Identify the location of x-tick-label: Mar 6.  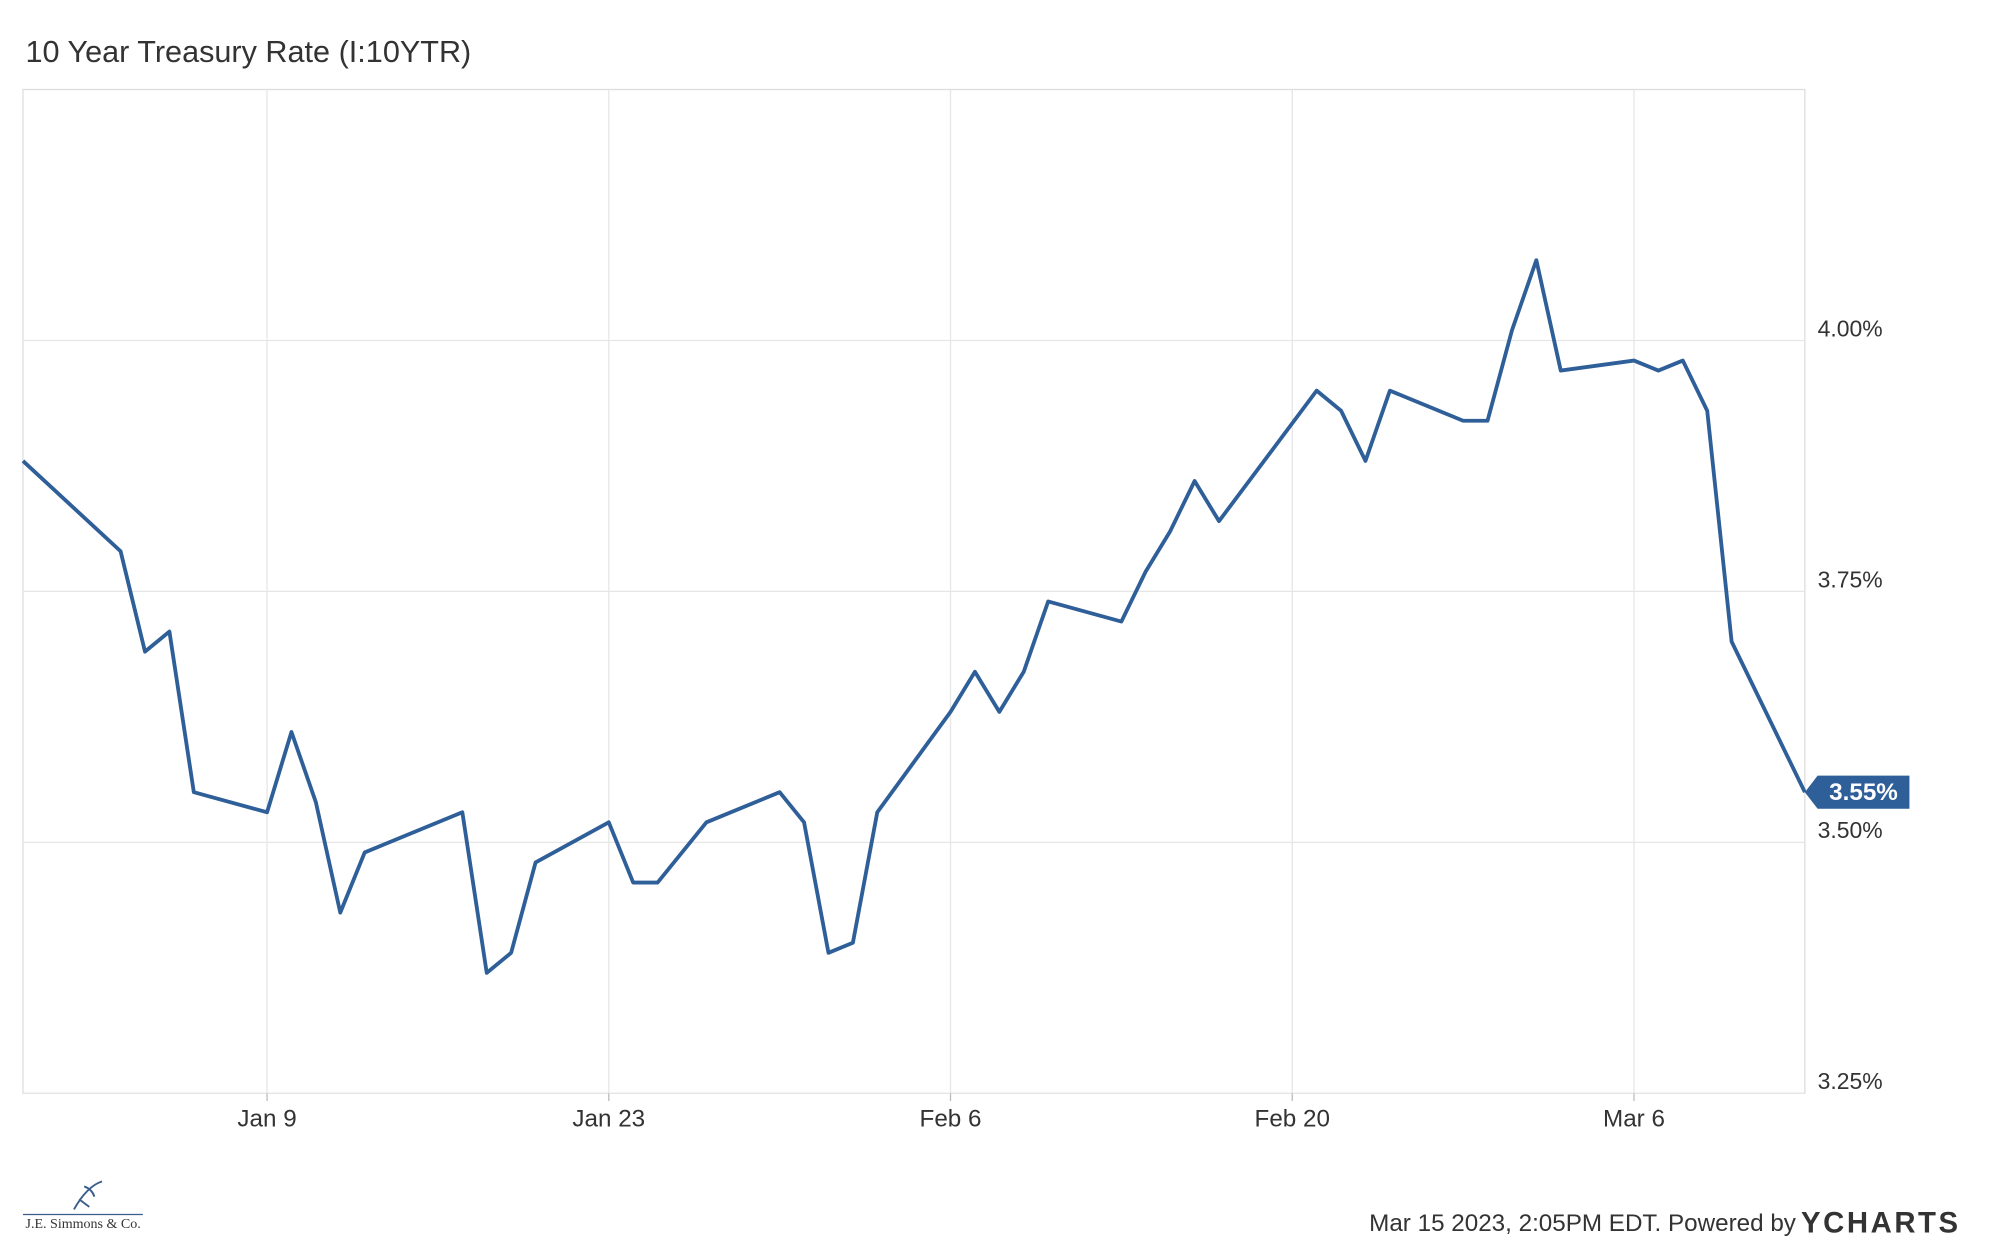
(1634, 1119).